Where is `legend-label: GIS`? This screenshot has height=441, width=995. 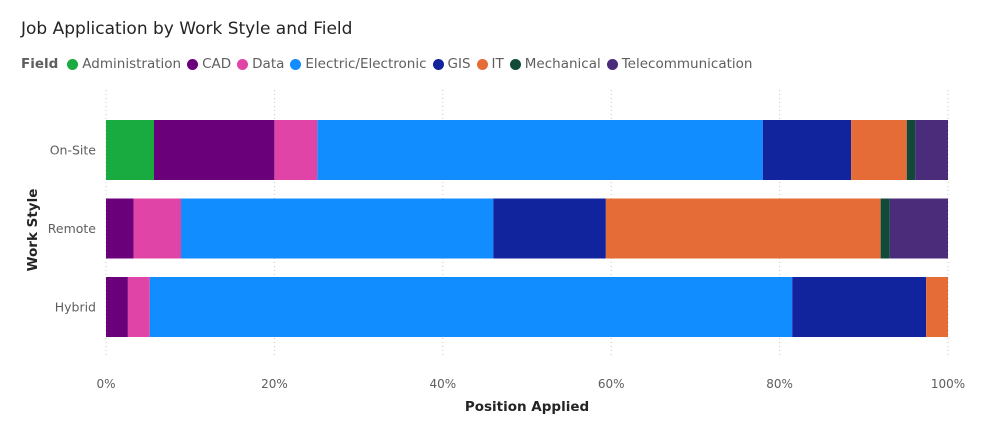
legend-label: GIS is located at coordinates (459, 64).